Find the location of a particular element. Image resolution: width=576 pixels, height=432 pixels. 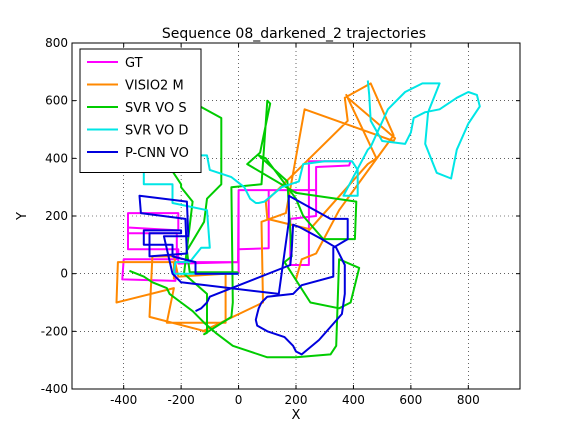

chart-title: Sequence 08_darkened_2 trajectories is located at coordinates (294, 34).